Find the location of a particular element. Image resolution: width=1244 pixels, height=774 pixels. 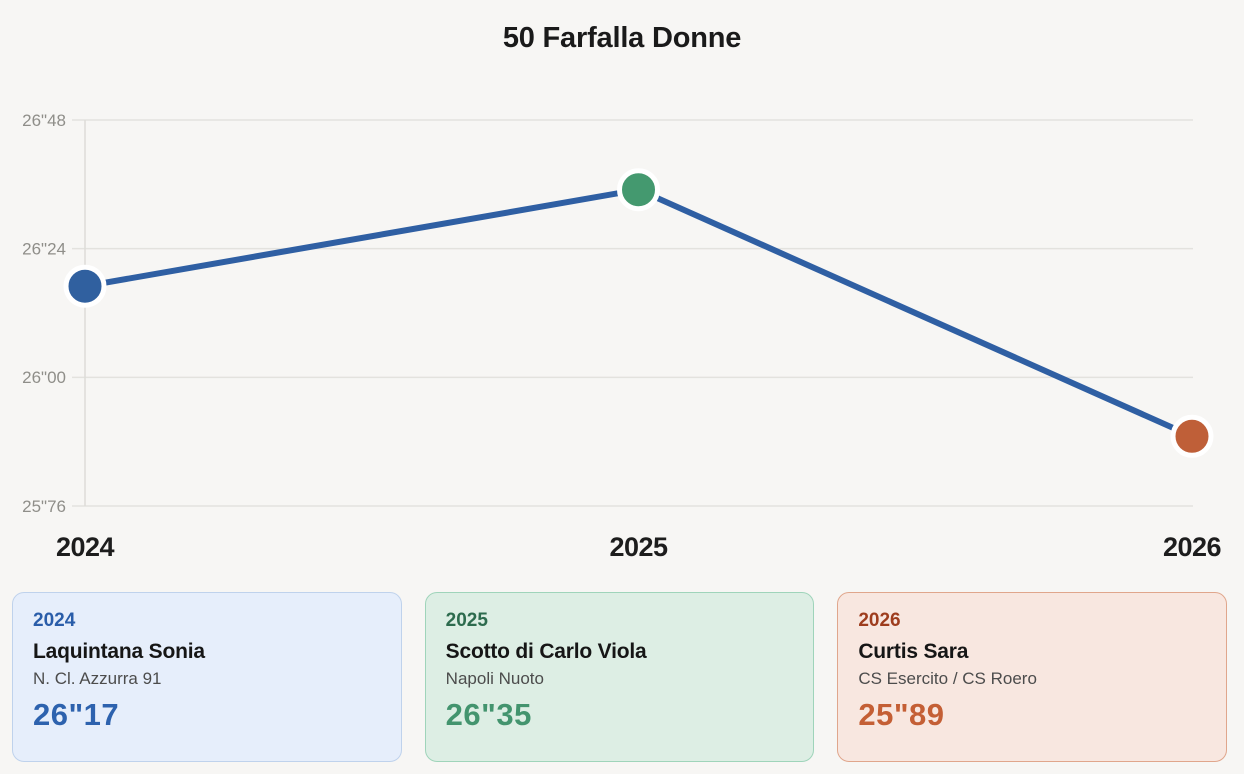

x-tick-label: 2024 is located at coordinates (85, 547).